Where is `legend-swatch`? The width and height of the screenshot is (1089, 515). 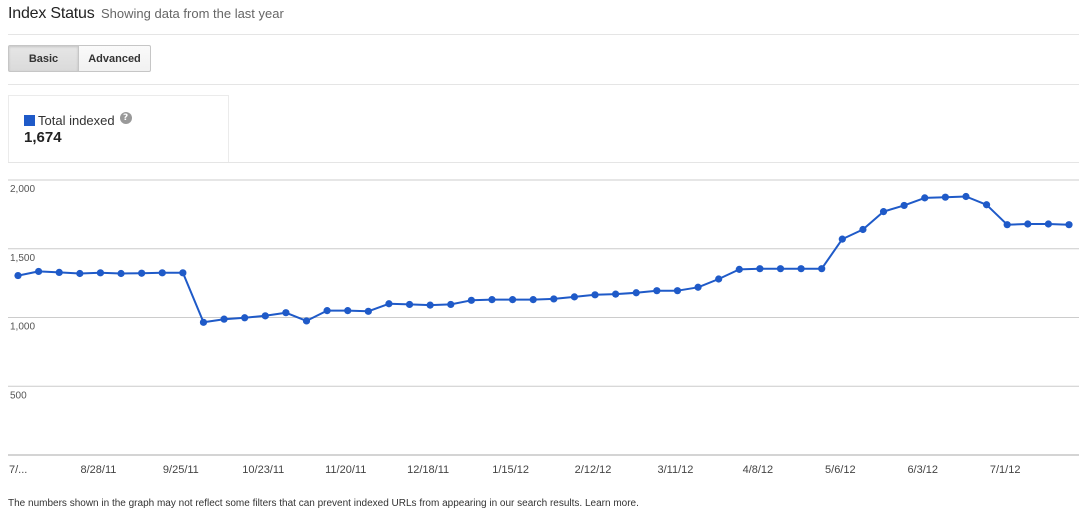 legend-swatch is located at coordinates (29, 120).